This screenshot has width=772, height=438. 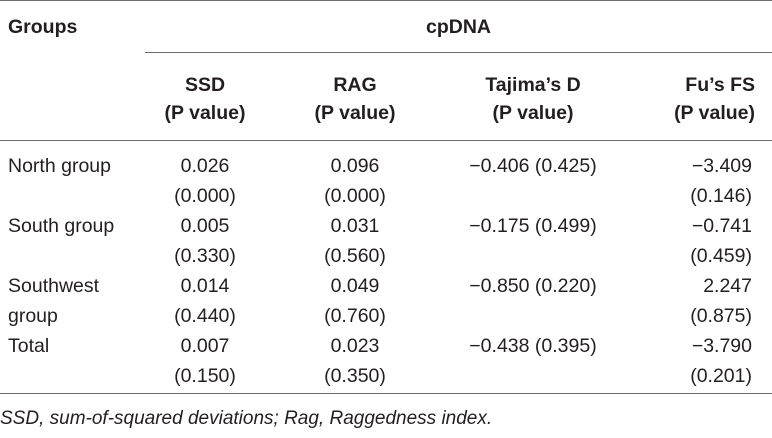 What do you see at coordinates (355, 346) in the screenshot?
I see `rag-value: 0.023` at bounding box center [355, 346].